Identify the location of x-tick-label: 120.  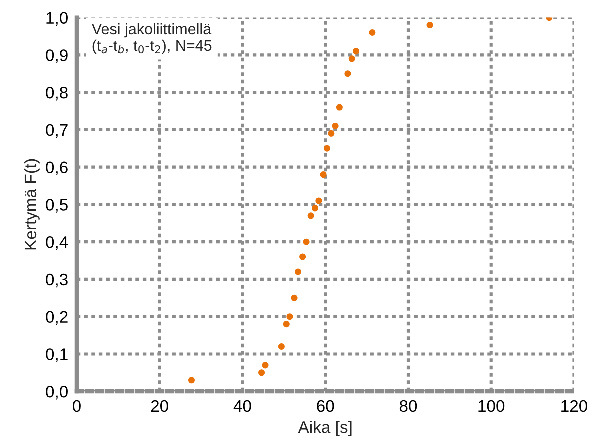
(575, 406).